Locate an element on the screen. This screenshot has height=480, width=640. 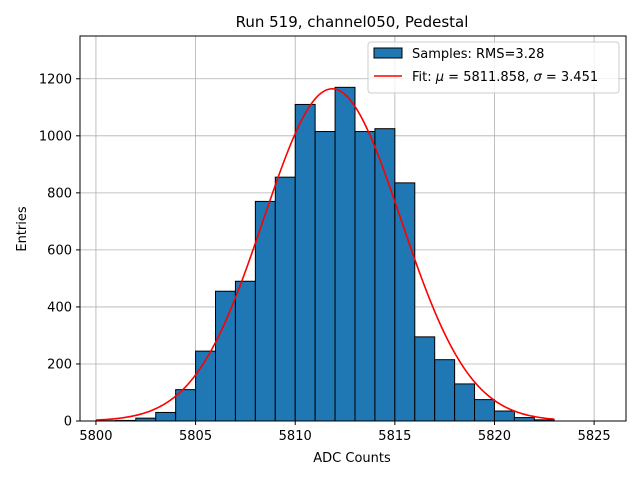
legend-histogram-label: Samples: RMS=3.28 is located at coordinates (478, 54).